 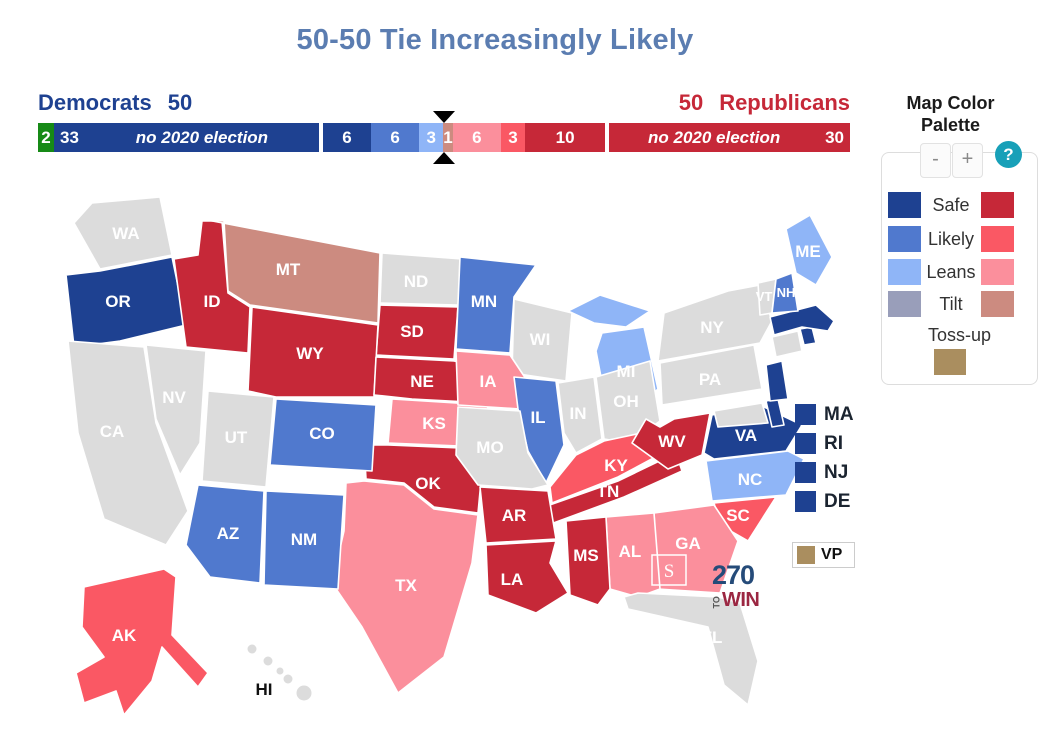 I want to click on state-label-ut: UT, so click(x=236, y=437).